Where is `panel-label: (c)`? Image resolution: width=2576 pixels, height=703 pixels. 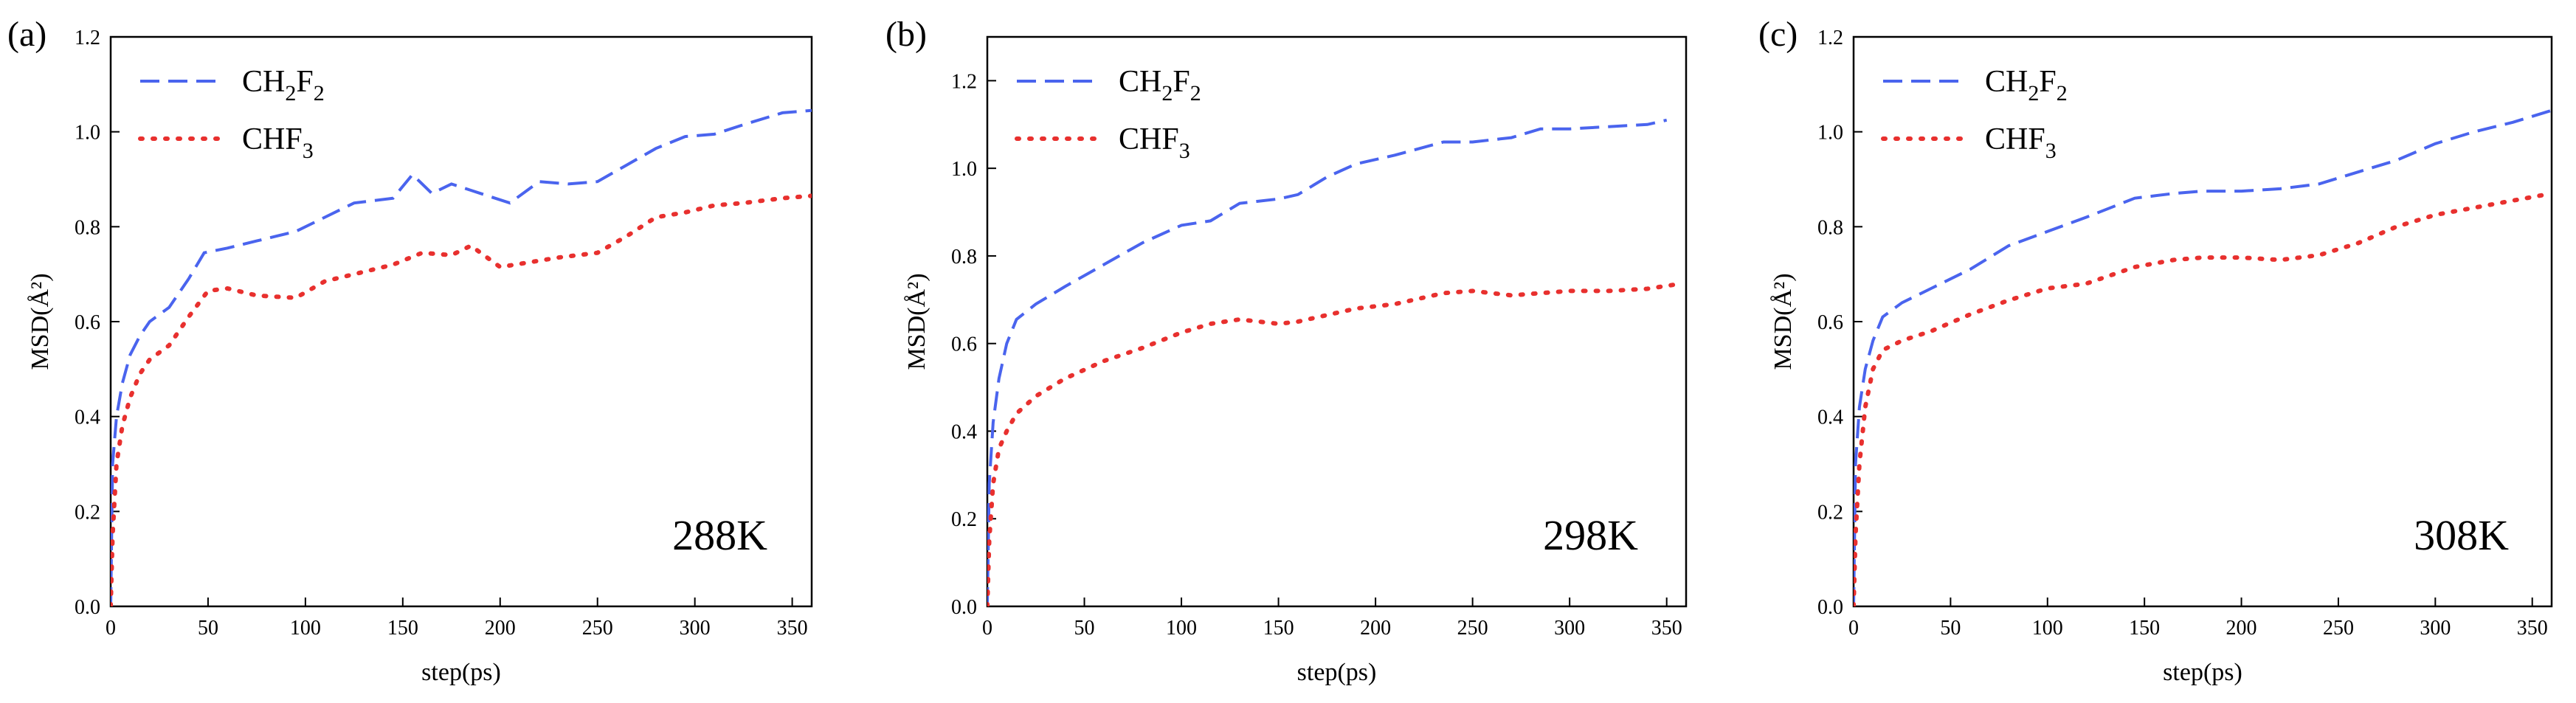 panel-label: (c) is located at coordinates (1778, 34).